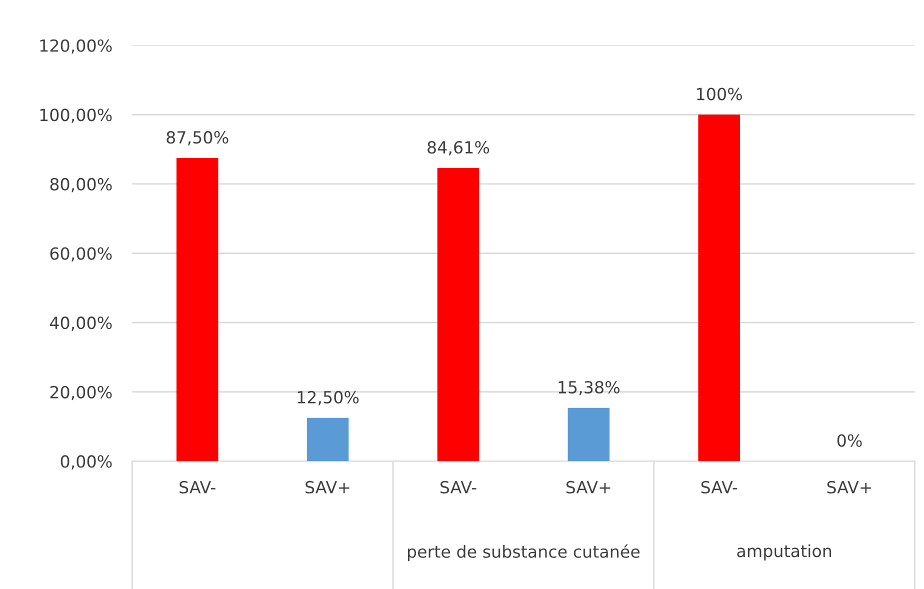  What do you see at coordinates (589, 388) in the screenshot?
I see `data-label: 15,38%` at bounding box center [589, 388].